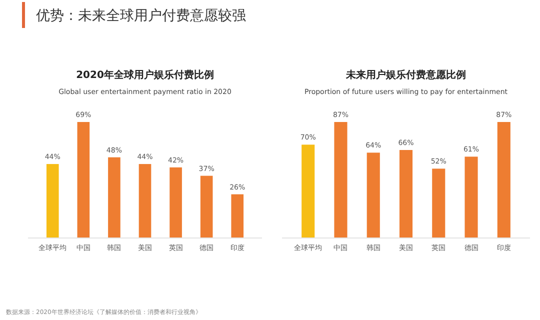 The height and width of the screenshot is (320, 540). I want to click on chart-title: 2020年全球用户娱乐付费比例, so click(145, 75).